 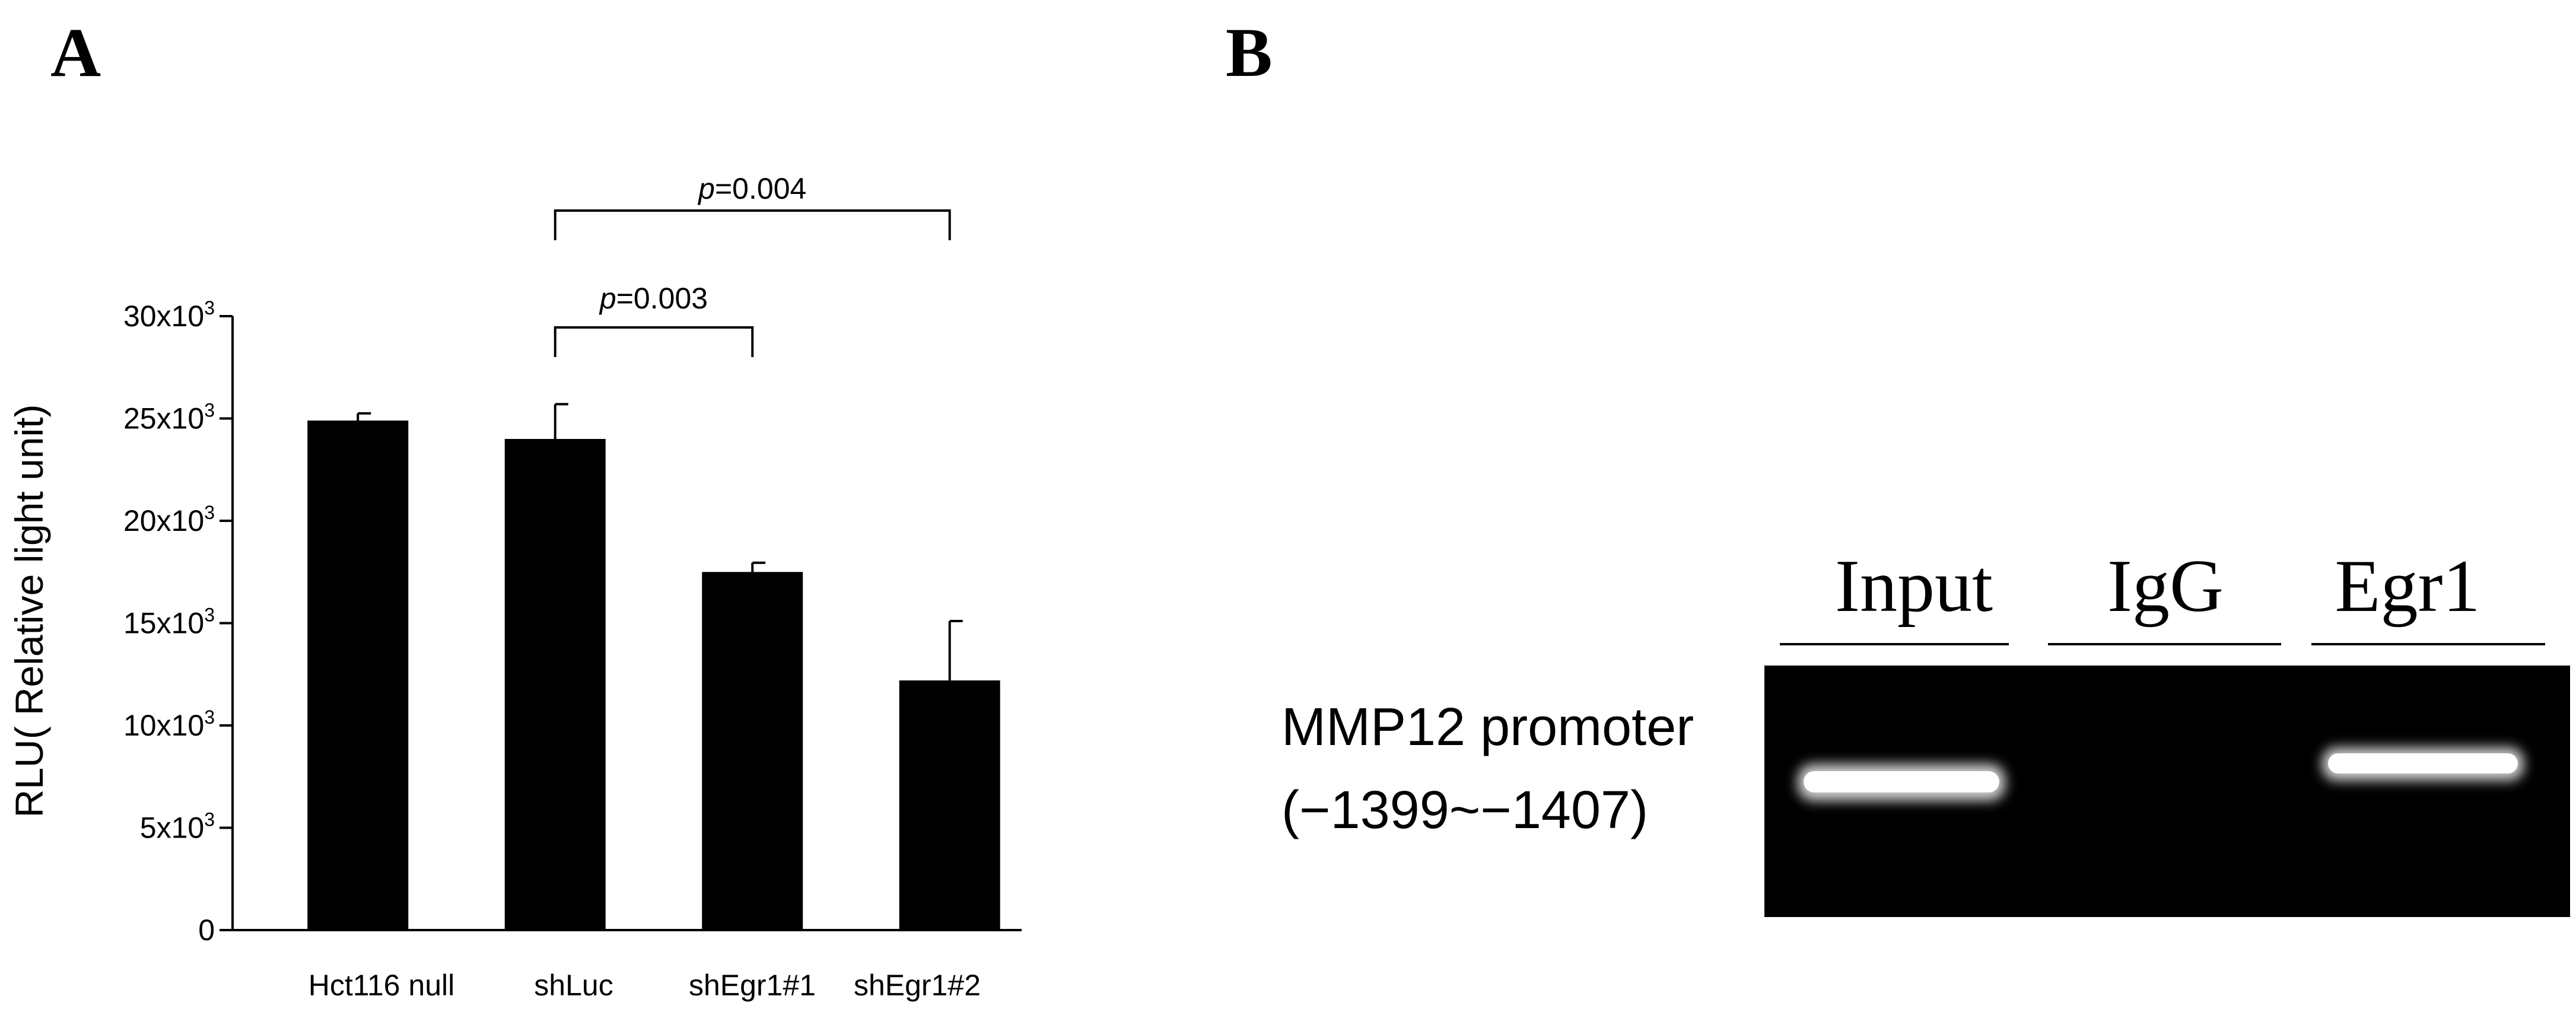 I want to click on x-tick-label: shEgr1#1, so click(x=752, y=985).